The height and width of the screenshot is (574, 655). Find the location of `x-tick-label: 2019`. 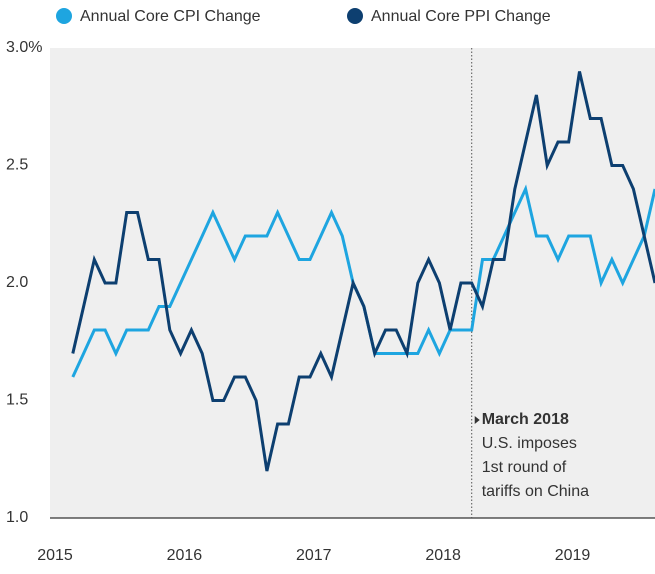

x-tick-label: 2019 is located at coordinates (573, 555).